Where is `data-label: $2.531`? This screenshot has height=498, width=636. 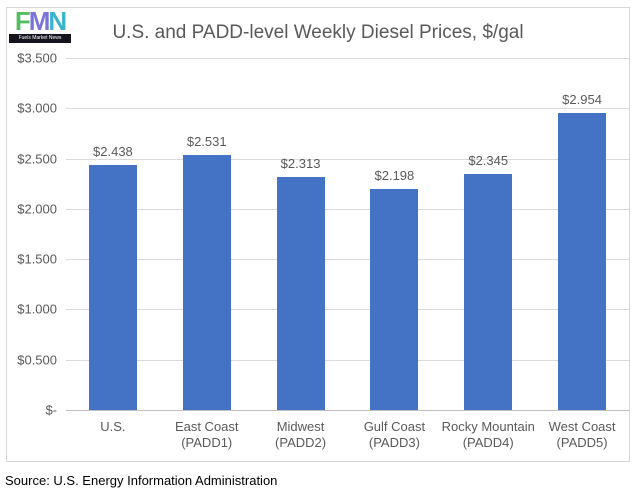
data-label: $2.531 is located at coordinates (206, 142).